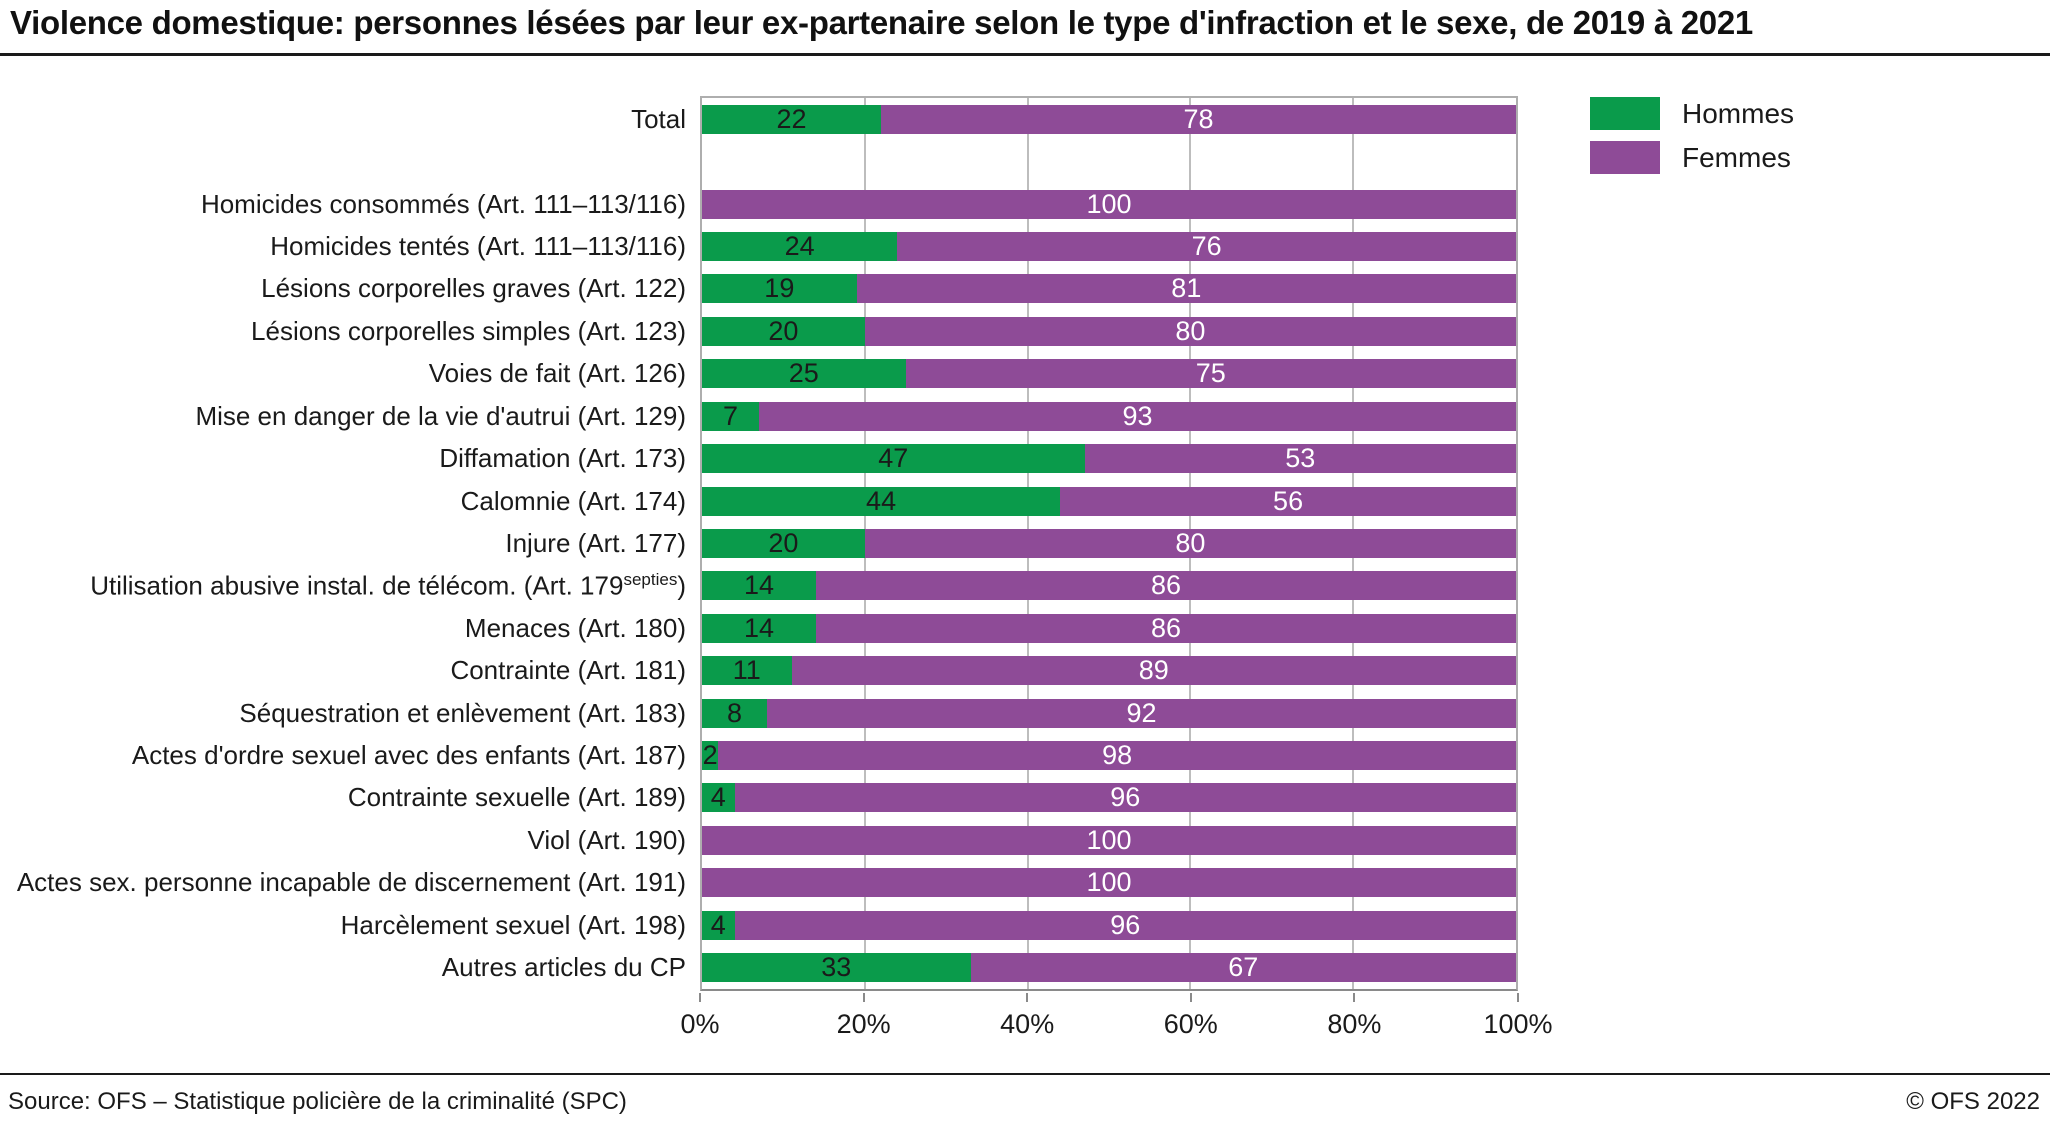 The width and height of the screenshot is (2050, 1123). I want to click on bar-segment-femmes: 98, so click(1117, 756).